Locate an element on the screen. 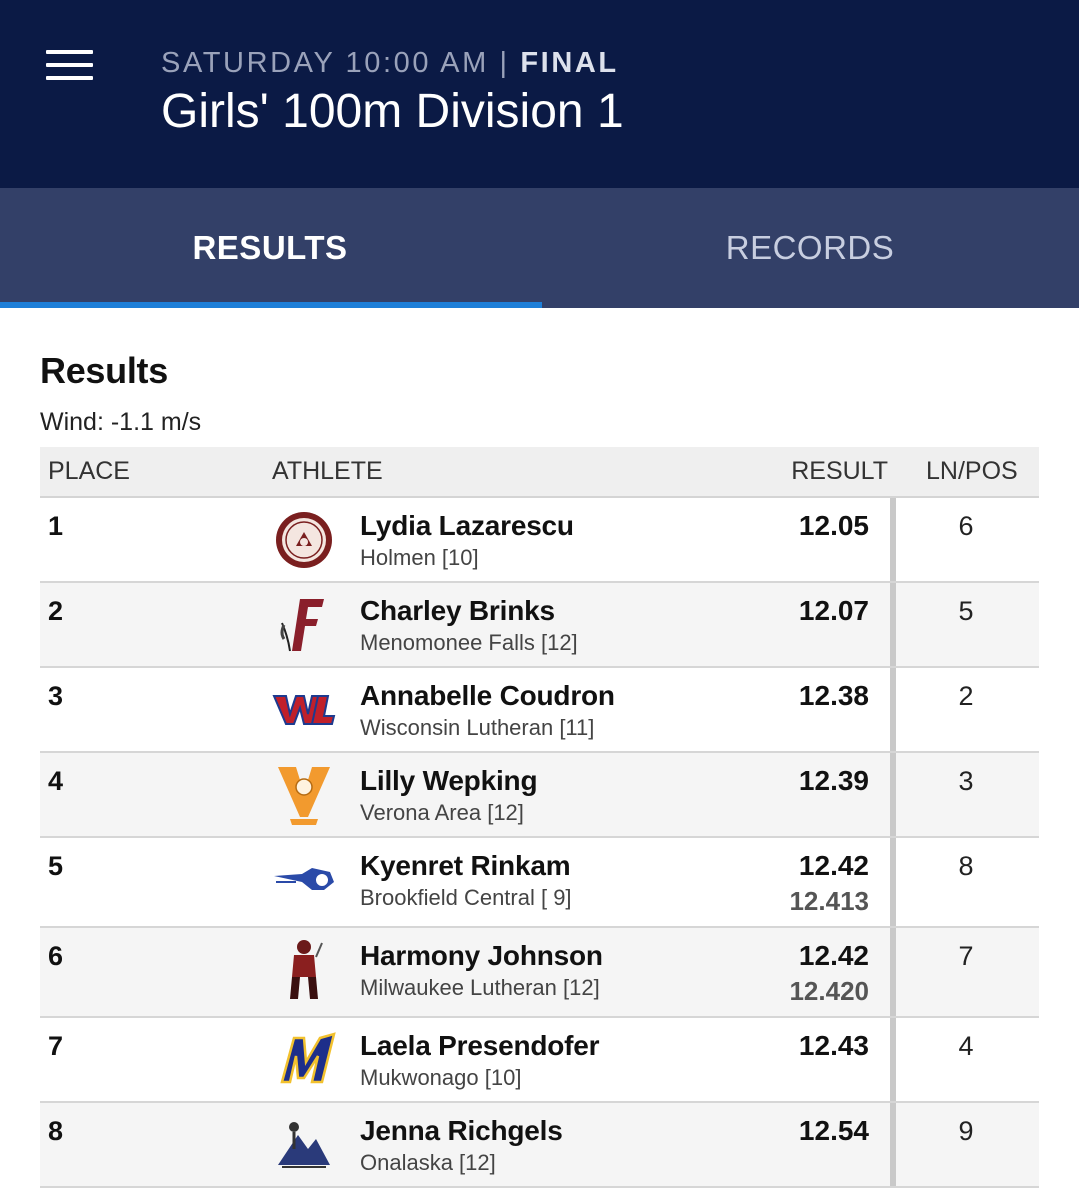  athlete-team: Holmen [10] is located at coordinates (419, 557).